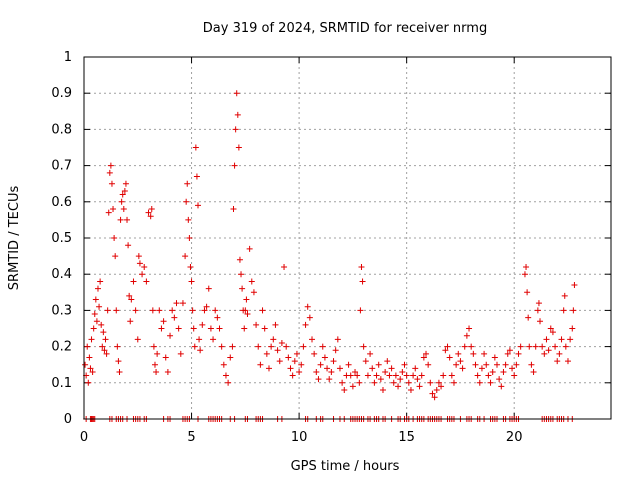  Describe the element at coordinates (345, 466) in the screenshot. I see `x-axis-label: GPS time / hours` at that location.